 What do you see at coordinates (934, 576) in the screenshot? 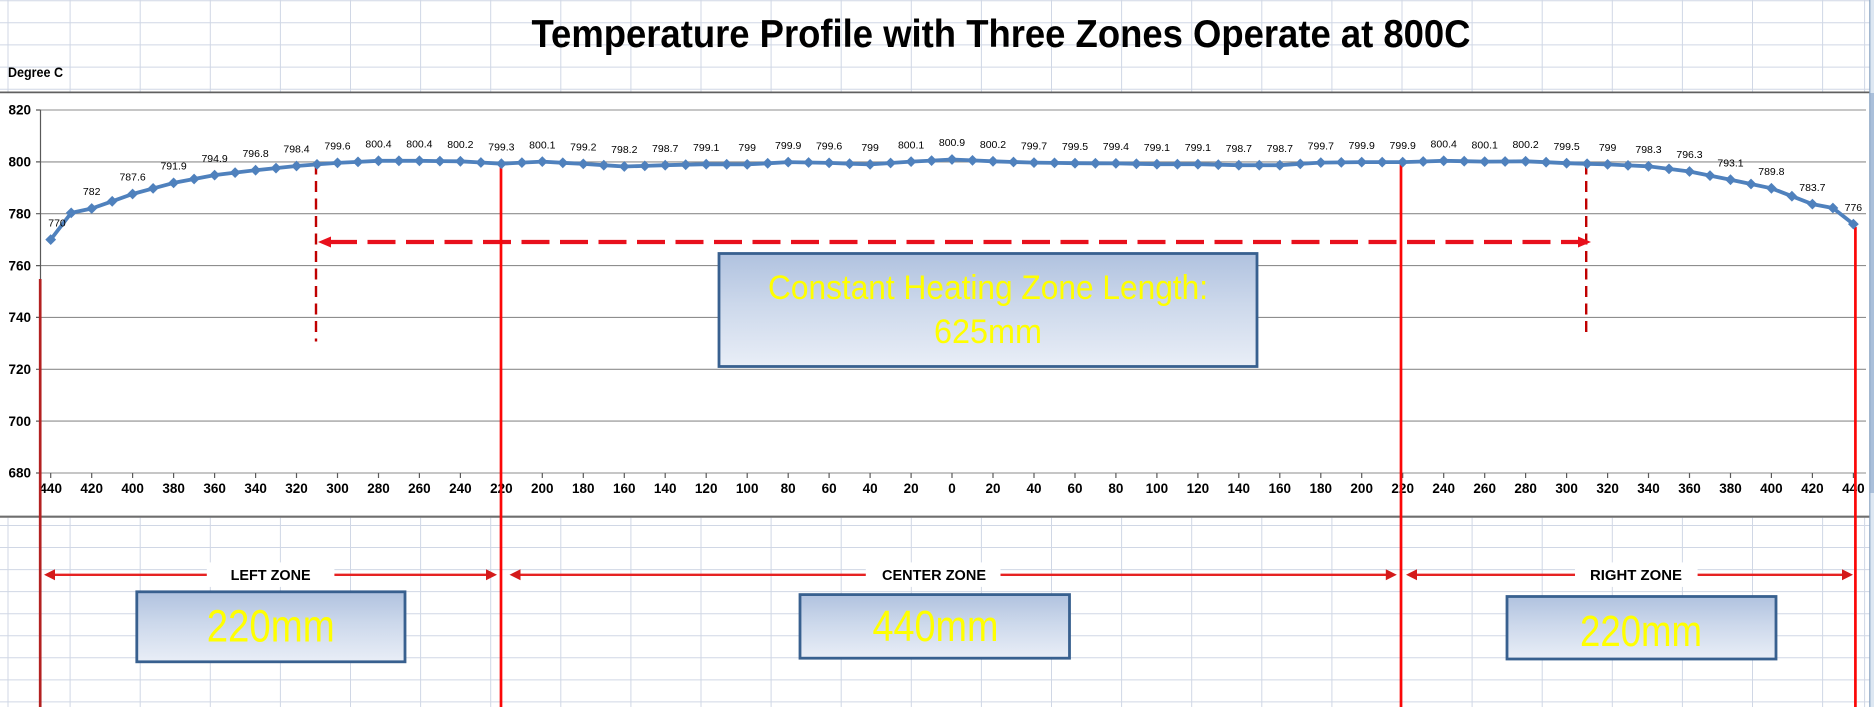
I see `svg-text: CENTER ZONE` at bounding box center [934, 576].